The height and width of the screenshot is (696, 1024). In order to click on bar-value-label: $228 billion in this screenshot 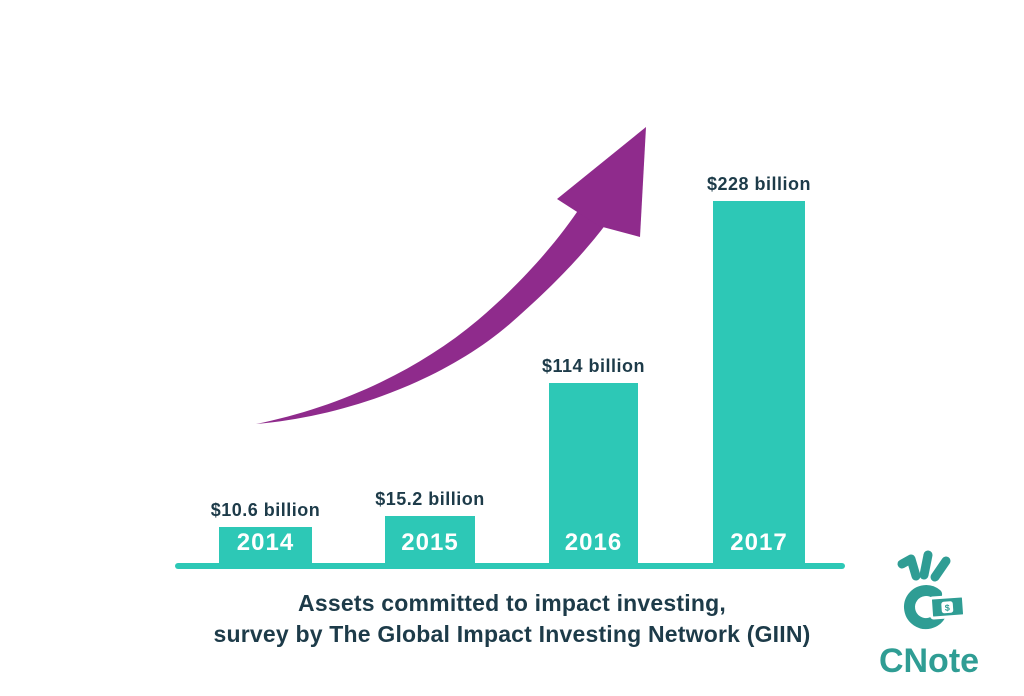, I will do `click(759, 184)`.